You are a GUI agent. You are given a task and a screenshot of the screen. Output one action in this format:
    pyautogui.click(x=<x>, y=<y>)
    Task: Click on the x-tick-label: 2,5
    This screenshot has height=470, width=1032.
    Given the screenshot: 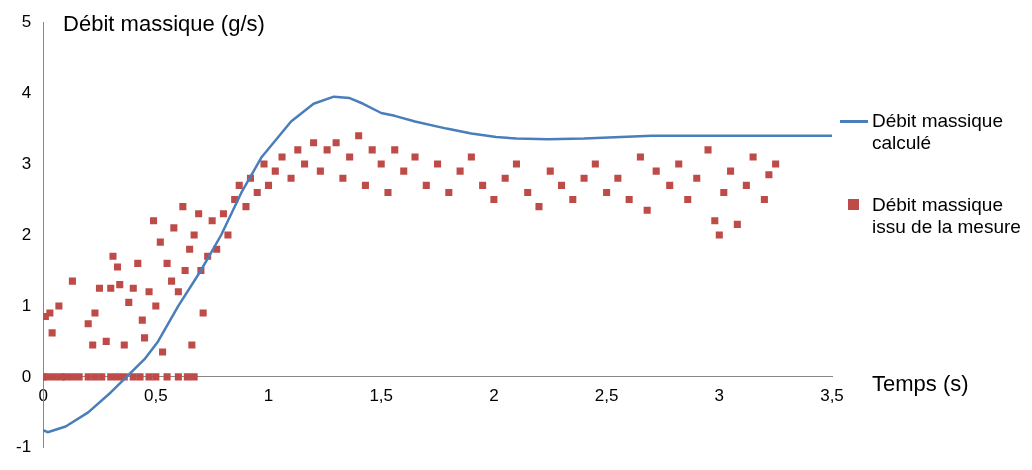 What is the action you would take?
    pyautogui.click(x=606, y=395)
    